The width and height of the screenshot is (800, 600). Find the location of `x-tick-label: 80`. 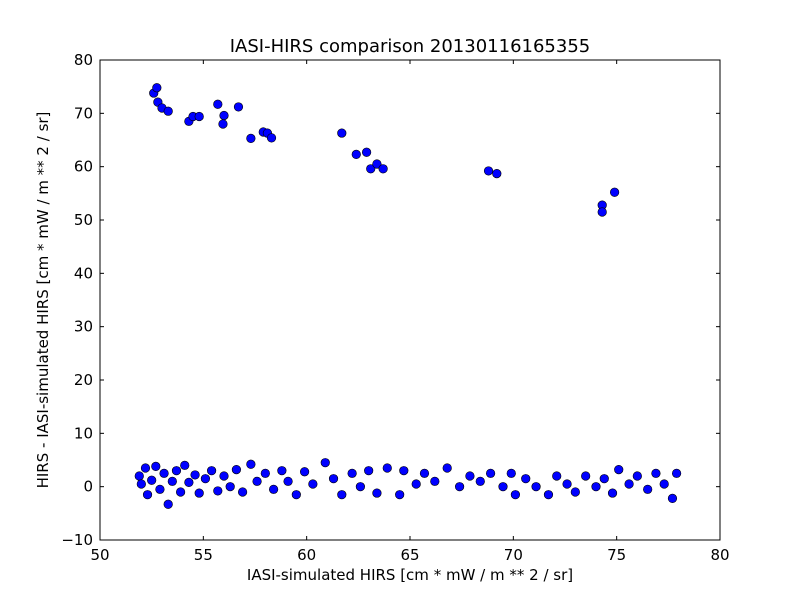

x-tick-label: 80 is located at coordinates (719, 555).